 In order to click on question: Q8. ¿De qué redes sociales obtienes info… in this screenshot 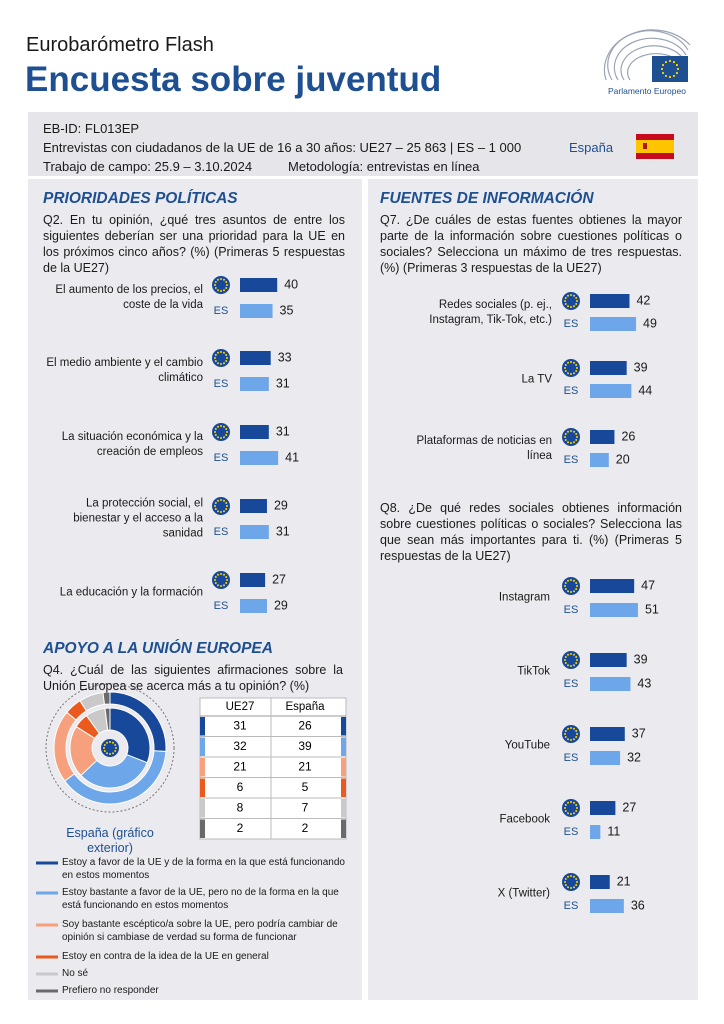, I will do `click(531, 532)`.